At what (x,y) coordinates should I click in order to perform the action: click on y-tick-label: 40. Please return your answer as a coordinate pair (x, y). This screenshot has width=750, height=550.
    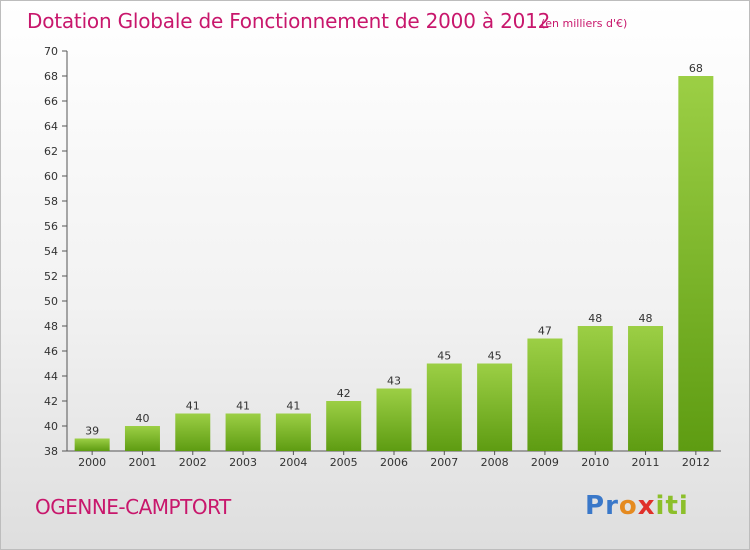
    Looking at the image, I should click on (51, 426).